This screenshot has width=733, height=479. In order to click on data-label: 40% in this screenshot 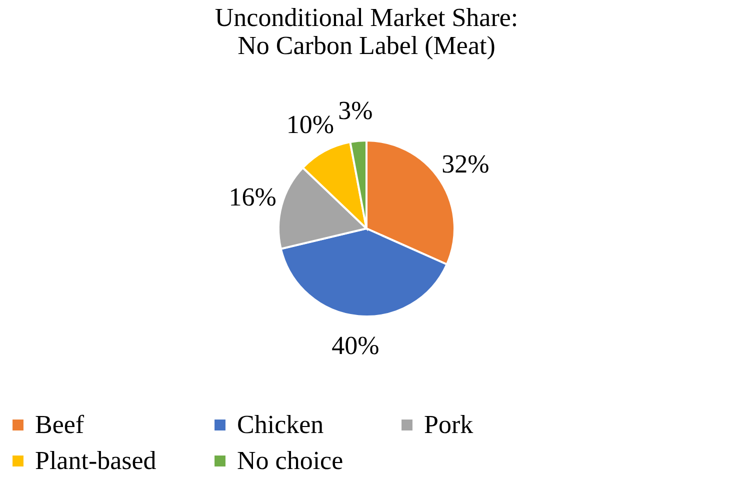, I will do `click(356, 345)`.